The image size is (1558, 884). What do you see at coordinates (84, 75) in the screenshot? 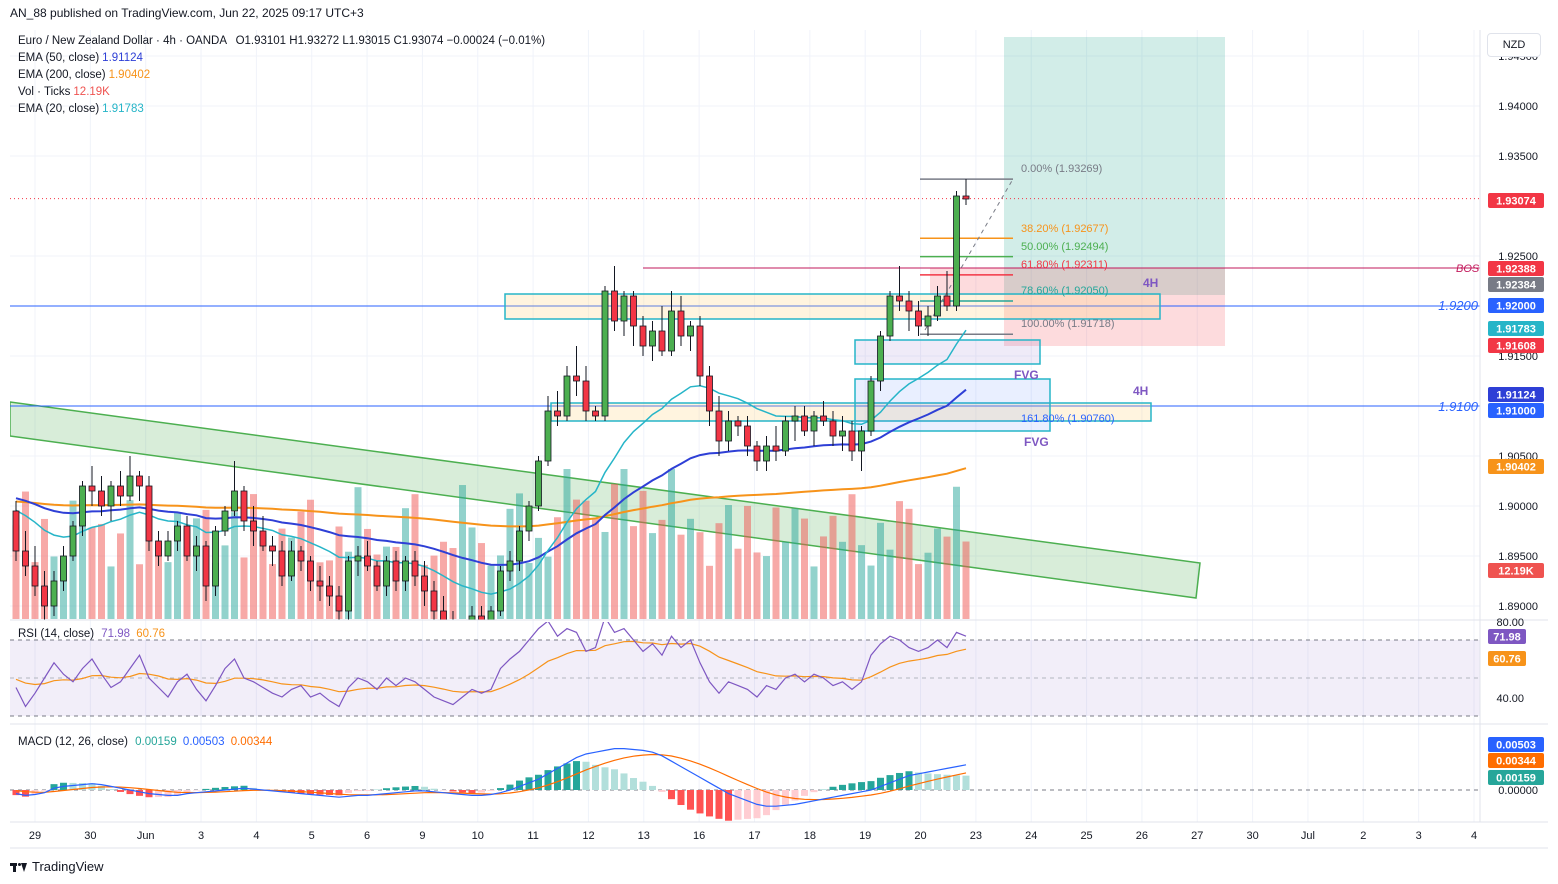
I see `indicator-ema200: EMA (200, close) 1.90402` at bounding box center [84, 75].